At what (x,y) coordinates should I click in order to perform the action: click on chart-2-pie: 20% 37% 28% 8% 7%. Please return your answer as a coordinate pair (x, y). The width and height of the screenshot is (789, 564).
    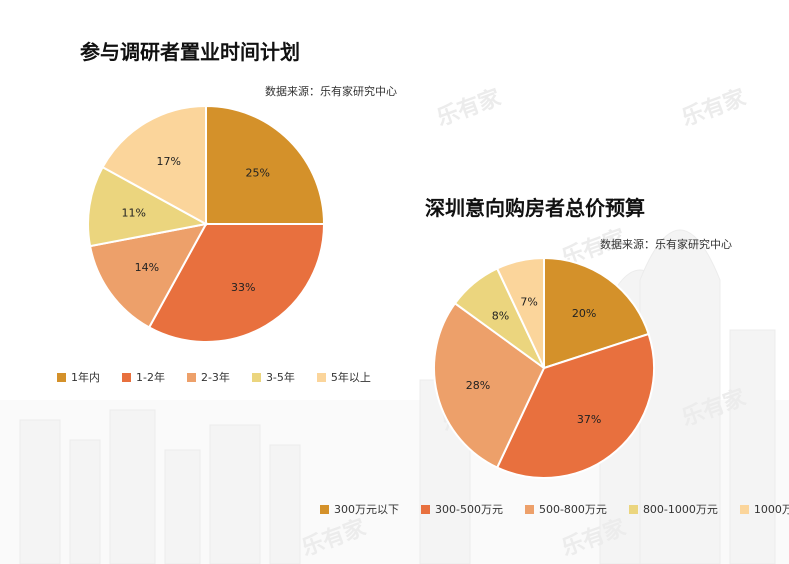
    Looking at the image, I should click on (544, 367).